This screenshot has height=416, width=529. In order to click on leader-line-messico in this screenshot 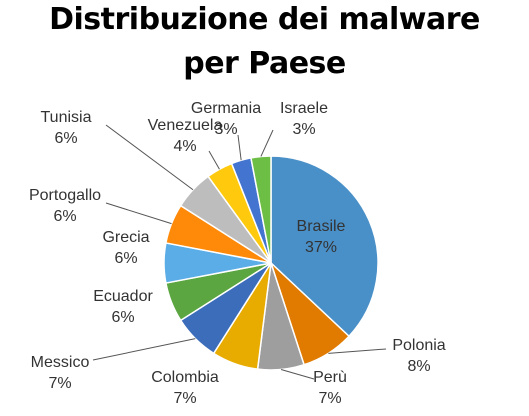, I will do `click(144, 349)`.